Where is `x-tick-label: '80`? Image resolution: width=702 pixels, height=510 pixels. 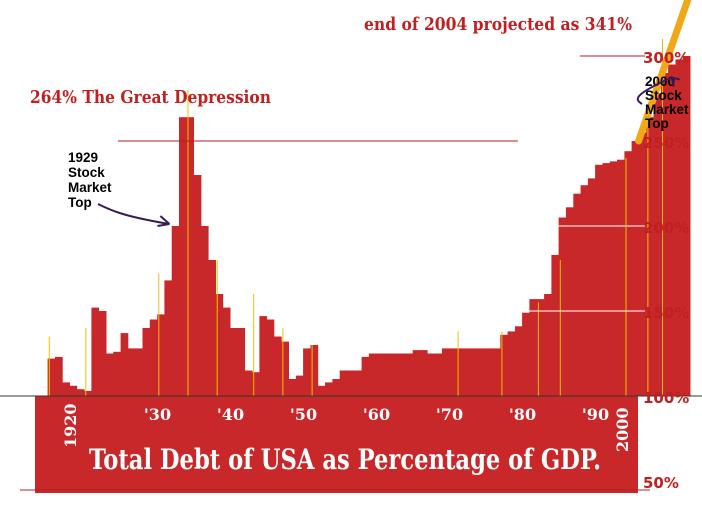
x-tick-label: '80 is located at coordinates (522, 414).